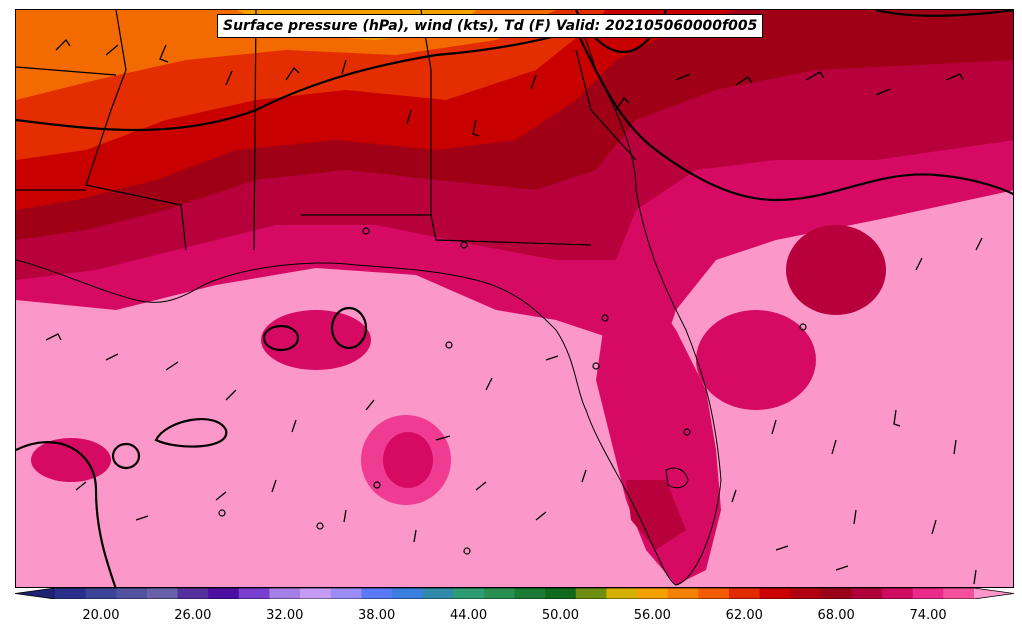  I want to click on colorbar-swatches, so click(514, 593).